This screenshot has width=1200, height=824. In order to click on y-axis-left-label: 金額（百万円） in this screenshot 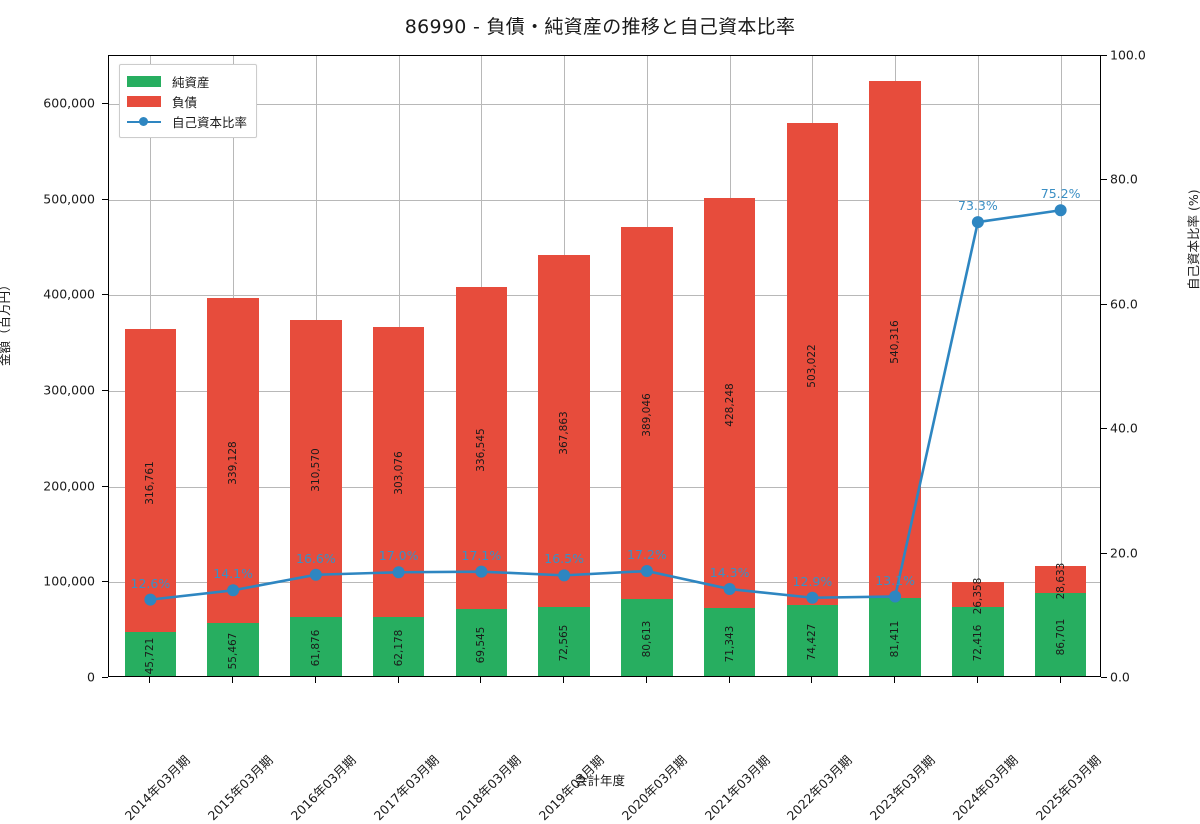, I will do `click(6, 322)`.